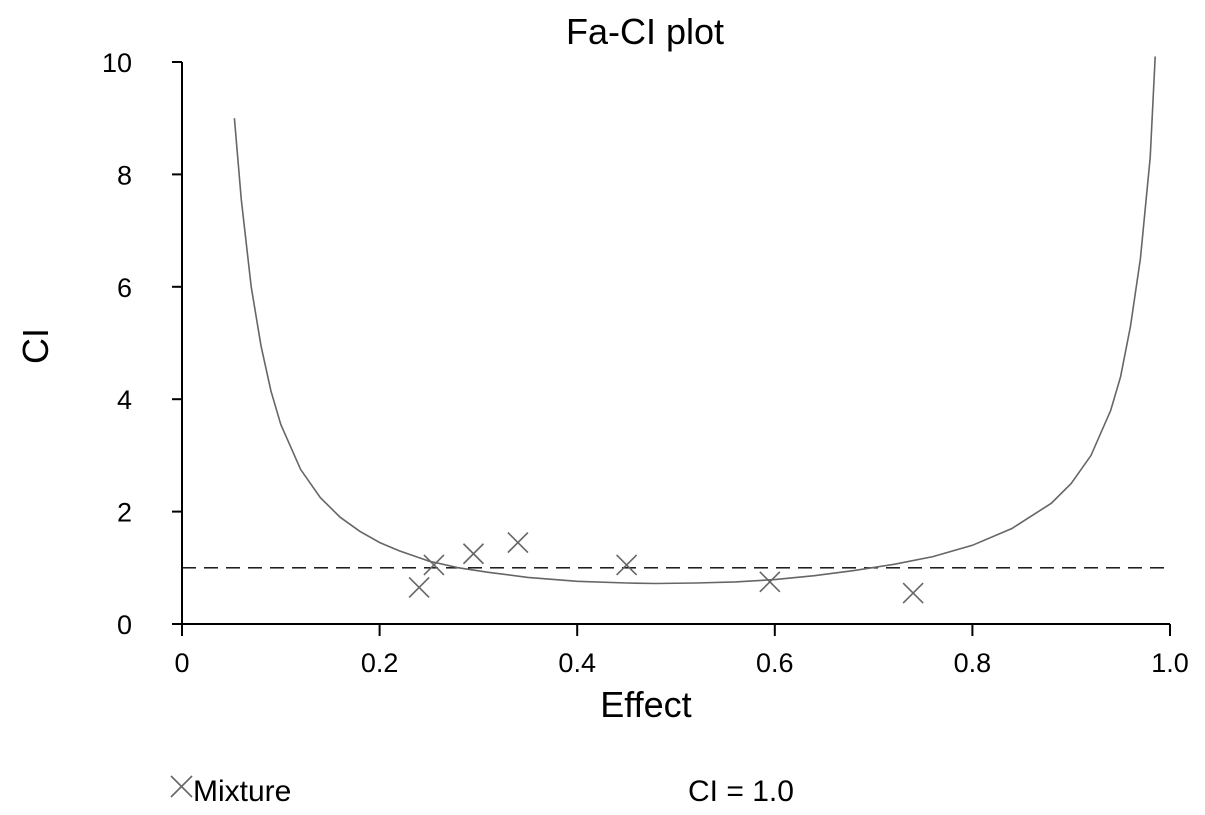 This screenshot has height=815, width=1205. Describe the element at coordinates (124, 175) in the screenshot. I see `y-tick-label: 8` at that location.